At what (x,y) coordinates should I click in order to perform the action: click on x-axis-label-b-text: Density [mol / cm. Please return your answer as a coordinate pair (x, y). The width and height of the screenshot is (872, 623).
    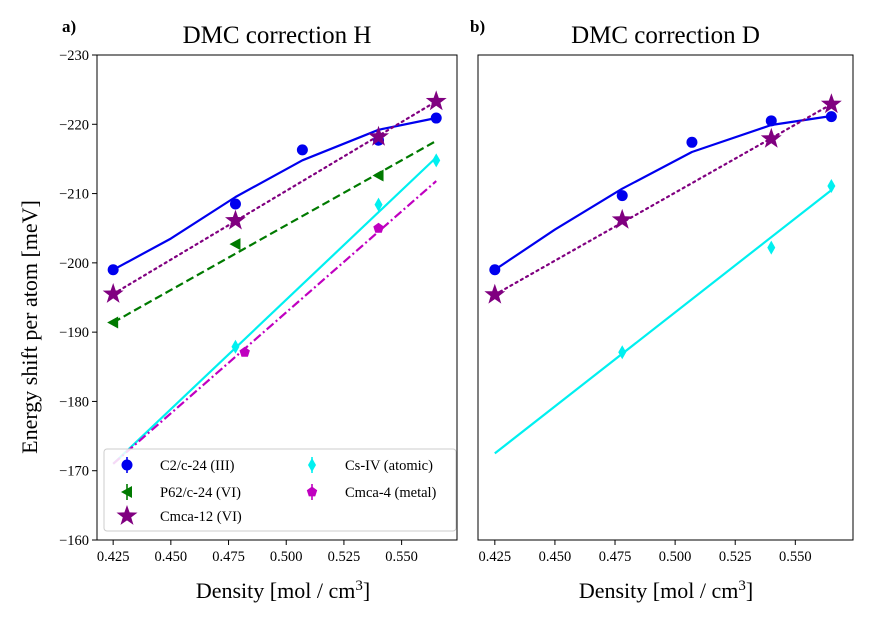
    Looking at the image, I should click on (658, 590).